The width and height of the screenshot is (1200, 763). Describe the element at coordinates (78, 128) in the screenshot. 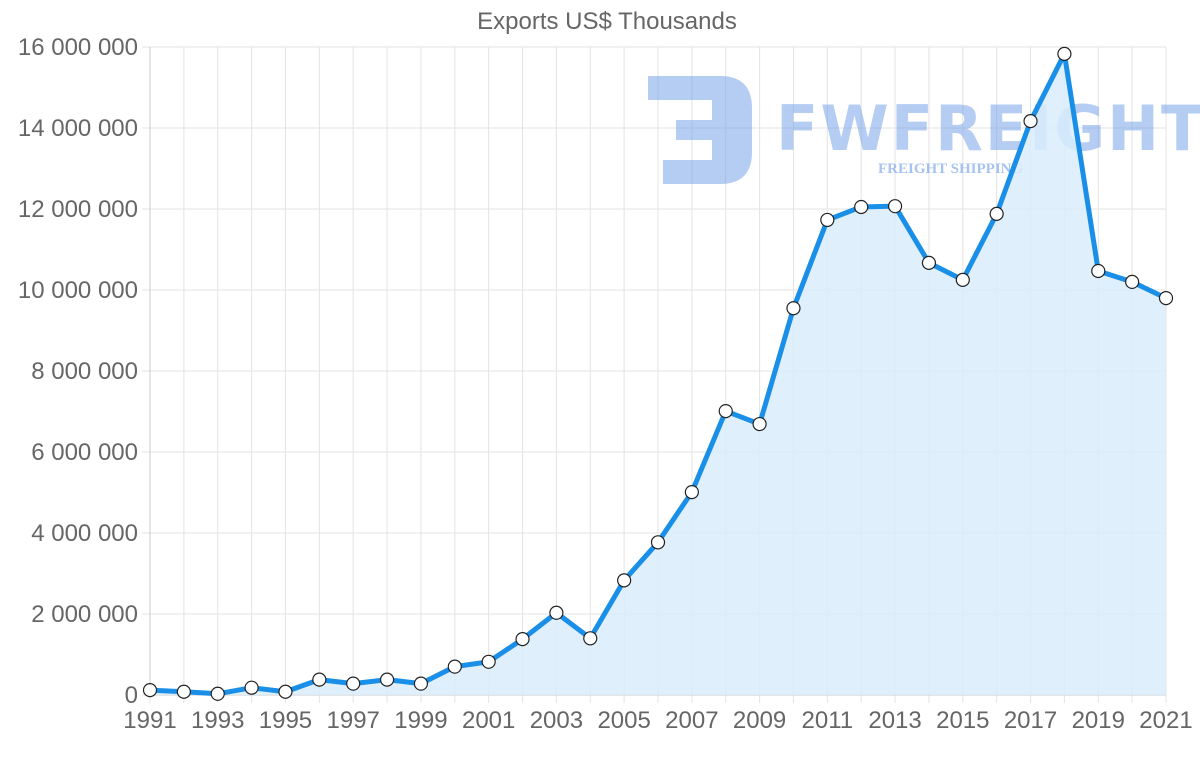

I see `y-tick-label: 14 000 000` at that location.